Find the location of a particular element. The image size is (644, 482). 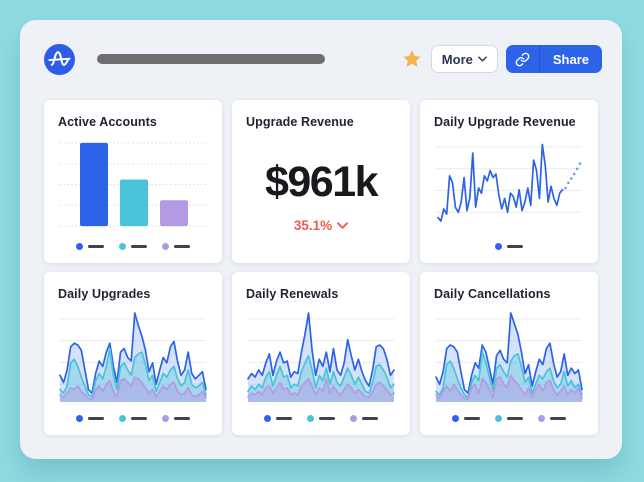

card-title: Upgrade Revenue is located at coordinates (300, 122).